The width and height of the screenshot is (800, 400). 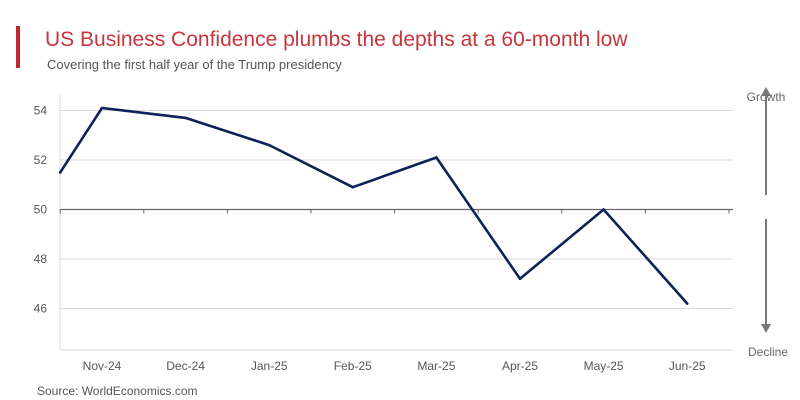 I want to click on y-tick-label-46: 46, so click(x=41, y=309).